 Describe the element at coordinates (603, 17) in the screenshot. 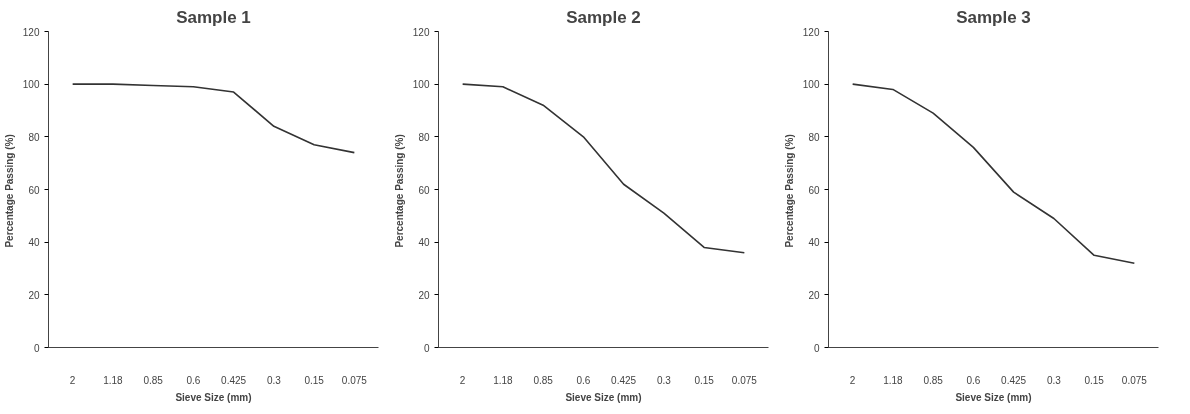

I see `chart-title: Sample 2` at that location.